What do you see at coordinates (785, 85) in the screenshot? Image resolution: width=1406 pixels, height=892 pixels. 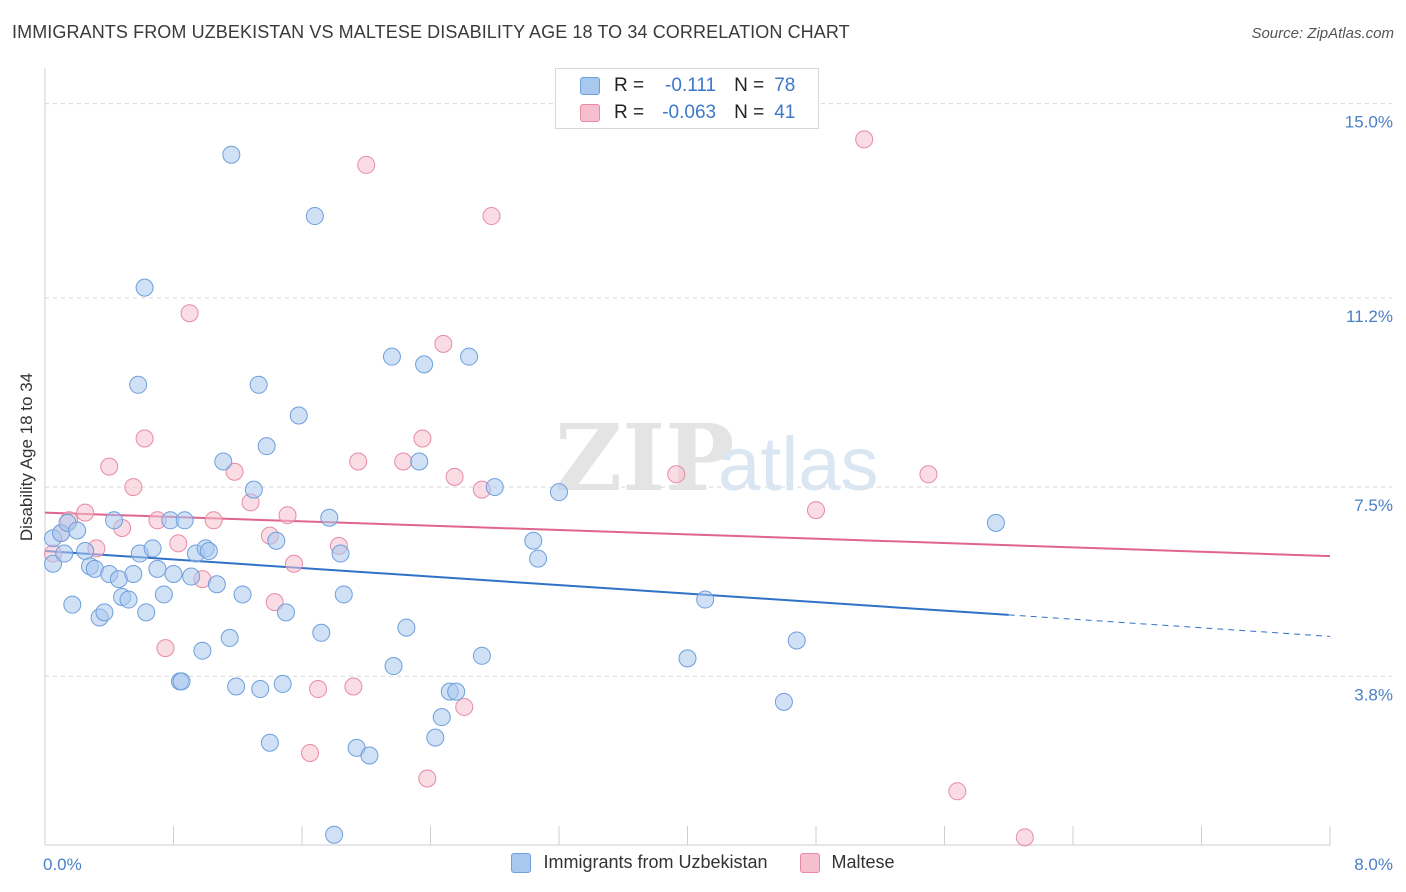 I see `n-value: 78` at bounding box center [785, 85].